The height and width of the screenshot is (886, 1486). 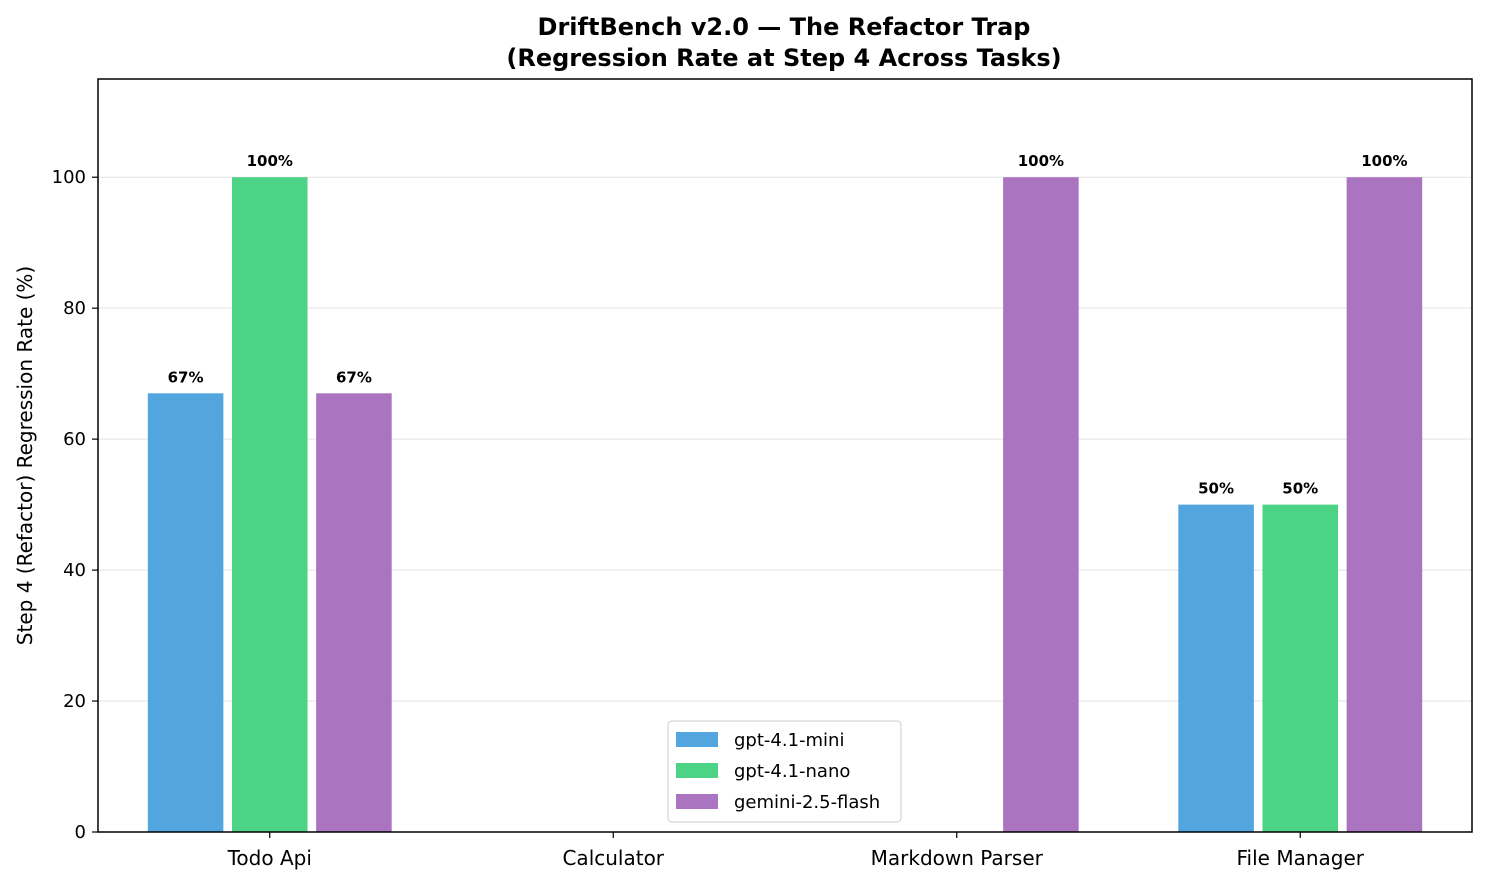 I want to click on legend-label: gpt-4.1-mini, so click(x=789, y=740).